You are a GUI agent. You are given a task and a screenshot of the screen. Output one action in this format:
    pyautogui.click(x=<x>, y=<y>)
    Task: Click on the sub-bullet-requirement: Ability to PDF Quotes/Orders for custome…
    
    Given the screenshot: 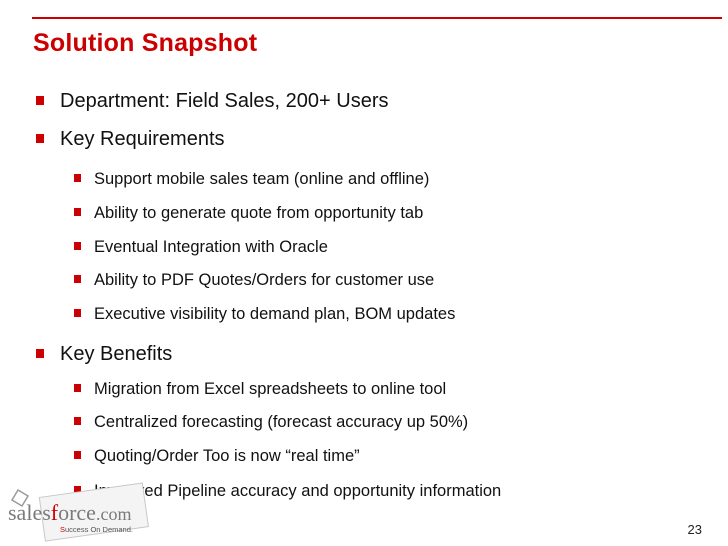 What is the action you would take?
    pyautogui.click(x=254, y=280)
    